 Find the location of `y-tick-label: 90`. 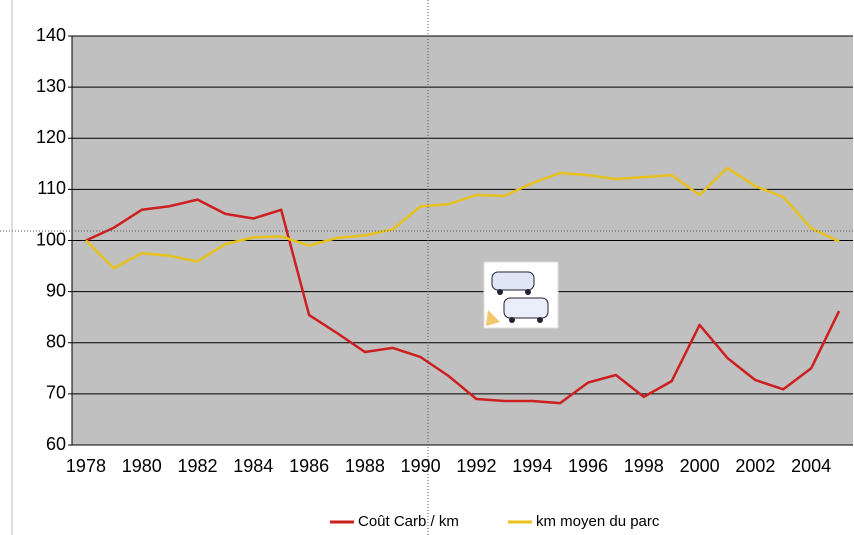

y-tick-label: 90 is located at coordinates (56, 290).